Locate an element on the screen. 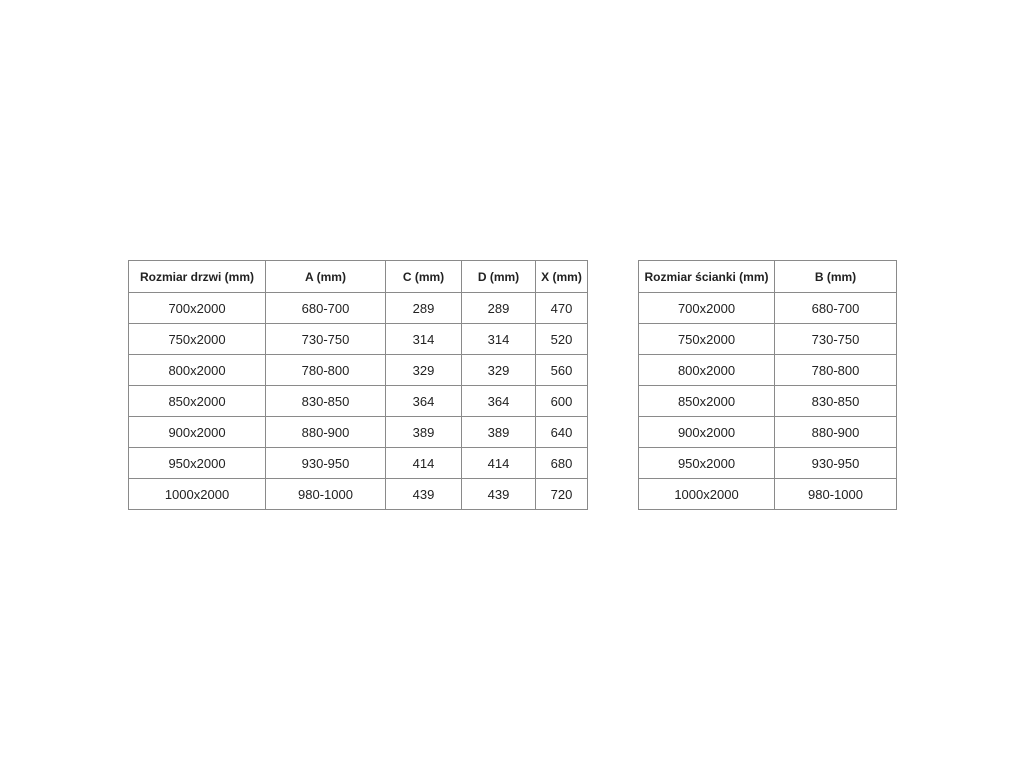 Image resolution: width=1024 pixels, height=768 pixels. table-cell: 520 is located at coordinates (561, 339).